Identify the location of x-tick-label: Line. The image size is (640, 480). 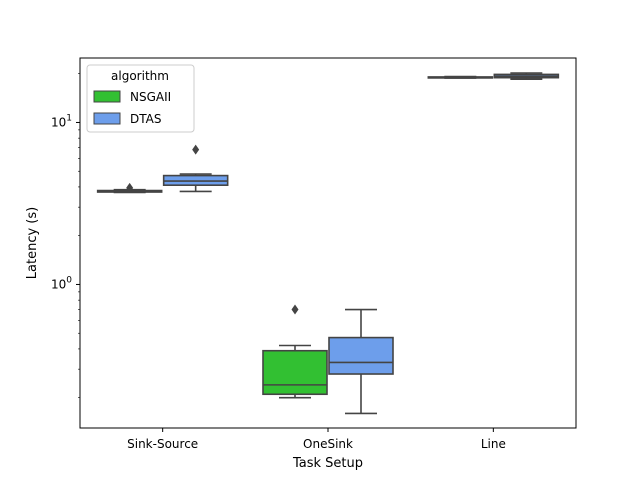
(493, 444).